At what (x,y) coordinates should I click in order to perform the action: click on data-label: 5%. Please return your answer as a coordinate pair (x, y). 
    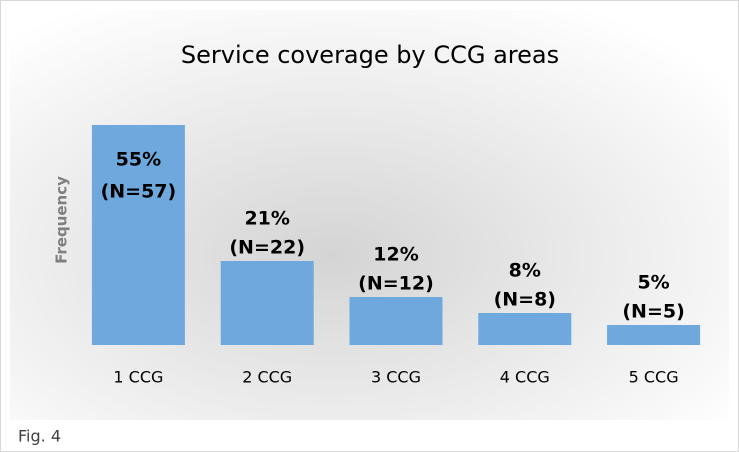
    Looking at the image, I should click on (653, 283).